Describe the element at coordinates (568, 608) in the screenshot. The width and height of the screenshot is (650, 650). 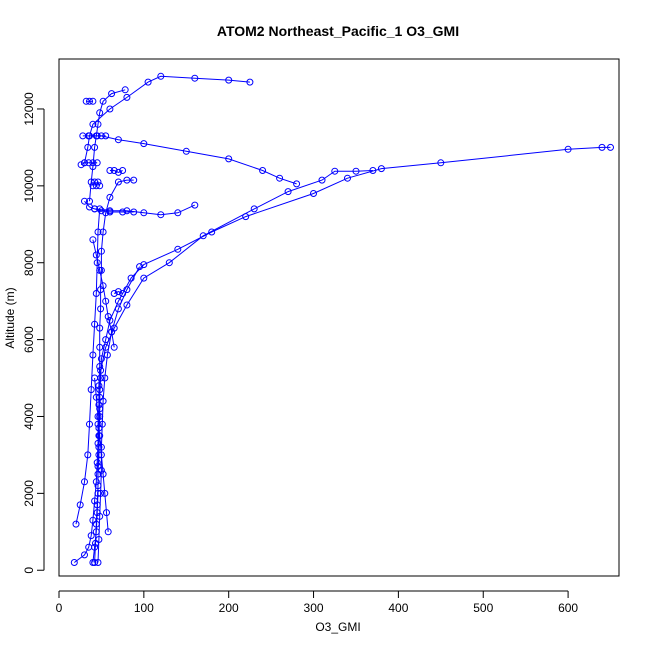
I see `x-tick-label: 600` at that location.